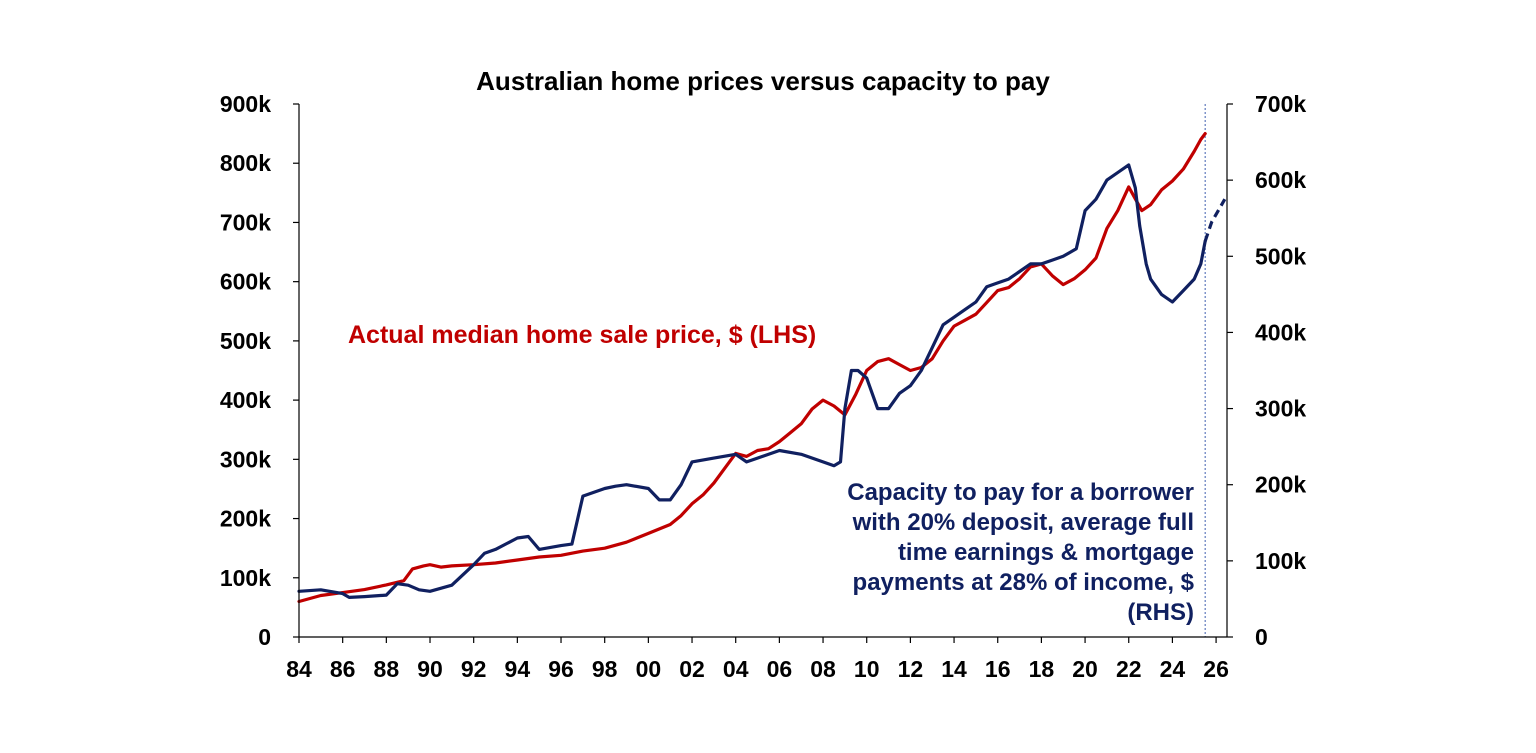 Image resolution: width=1536 pixels, height=753 pixels. What do you see at coordinates (1046, 552) in the screenshot?
I see `capacity-annotation-line: time earnings & mortgage` at bounding box center [1046, 552].